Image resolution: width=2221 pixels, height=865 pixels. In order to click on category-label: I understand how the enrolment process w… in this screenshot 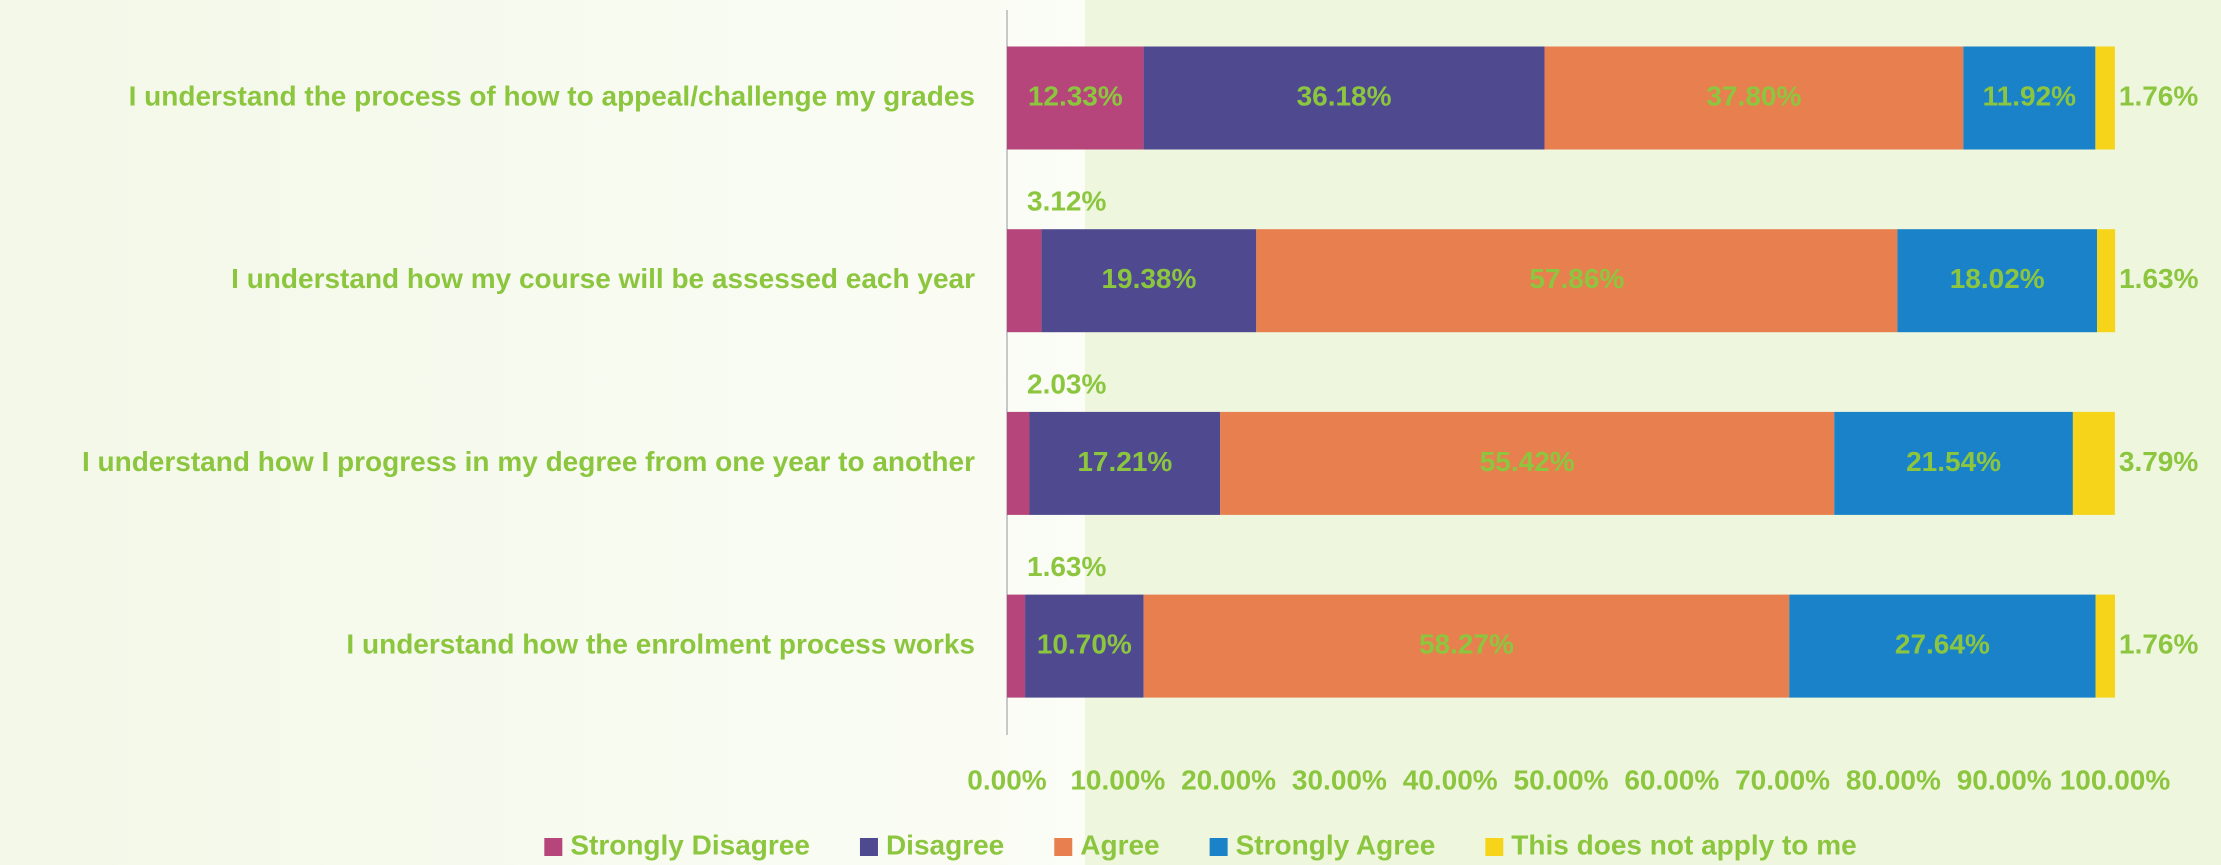, I will do `click(660, 643)`.